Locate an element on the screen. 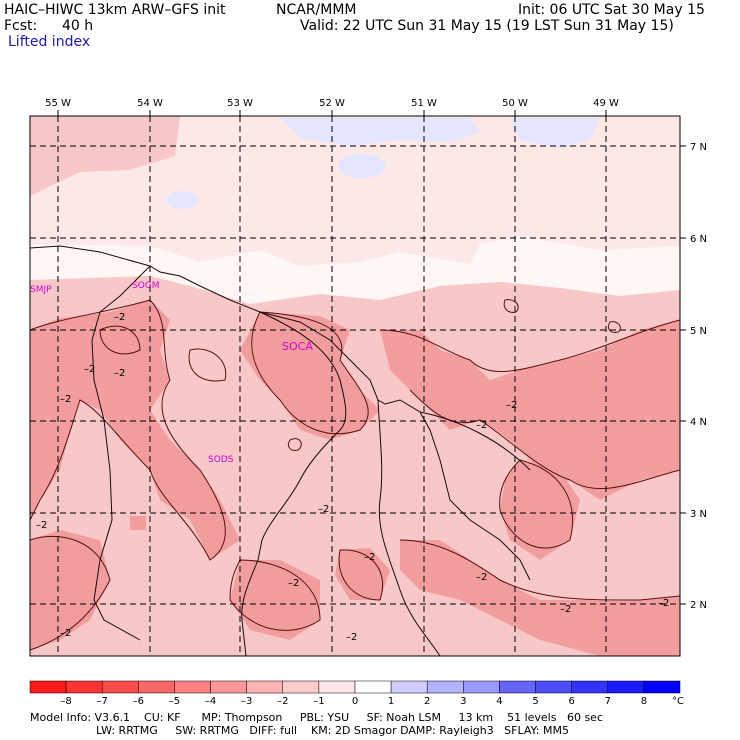  colorbar-tick-label: –1 is located at coordinates (318, 701).